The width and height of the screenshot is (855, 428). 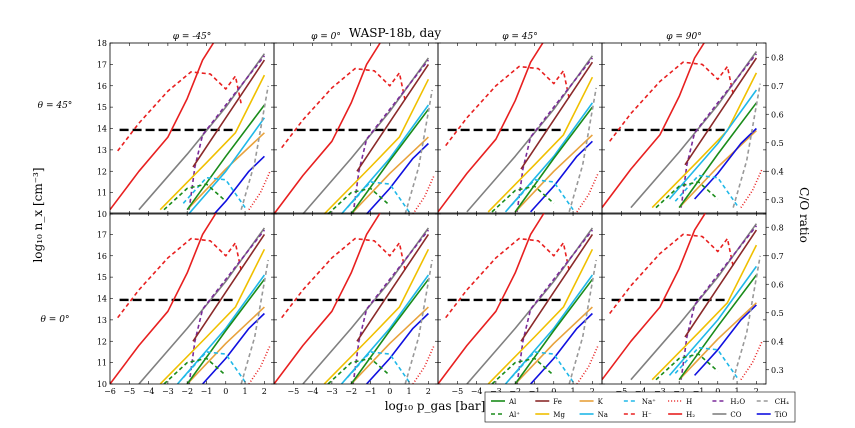 I want to click on column-title: φ = 45°, so click(x=520, y=37).